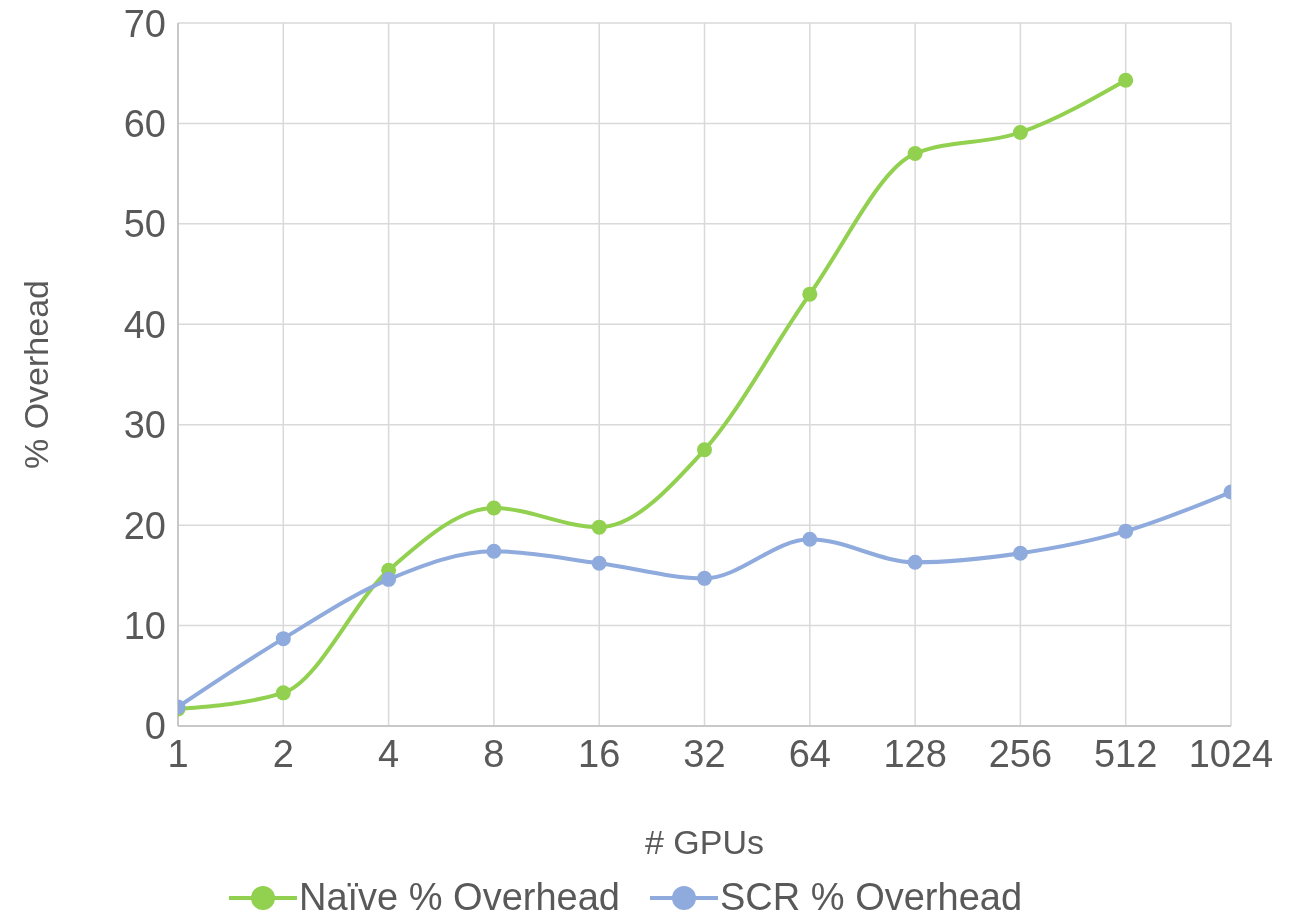  I want to click on y-tick-label: 30, so click(144, 425).